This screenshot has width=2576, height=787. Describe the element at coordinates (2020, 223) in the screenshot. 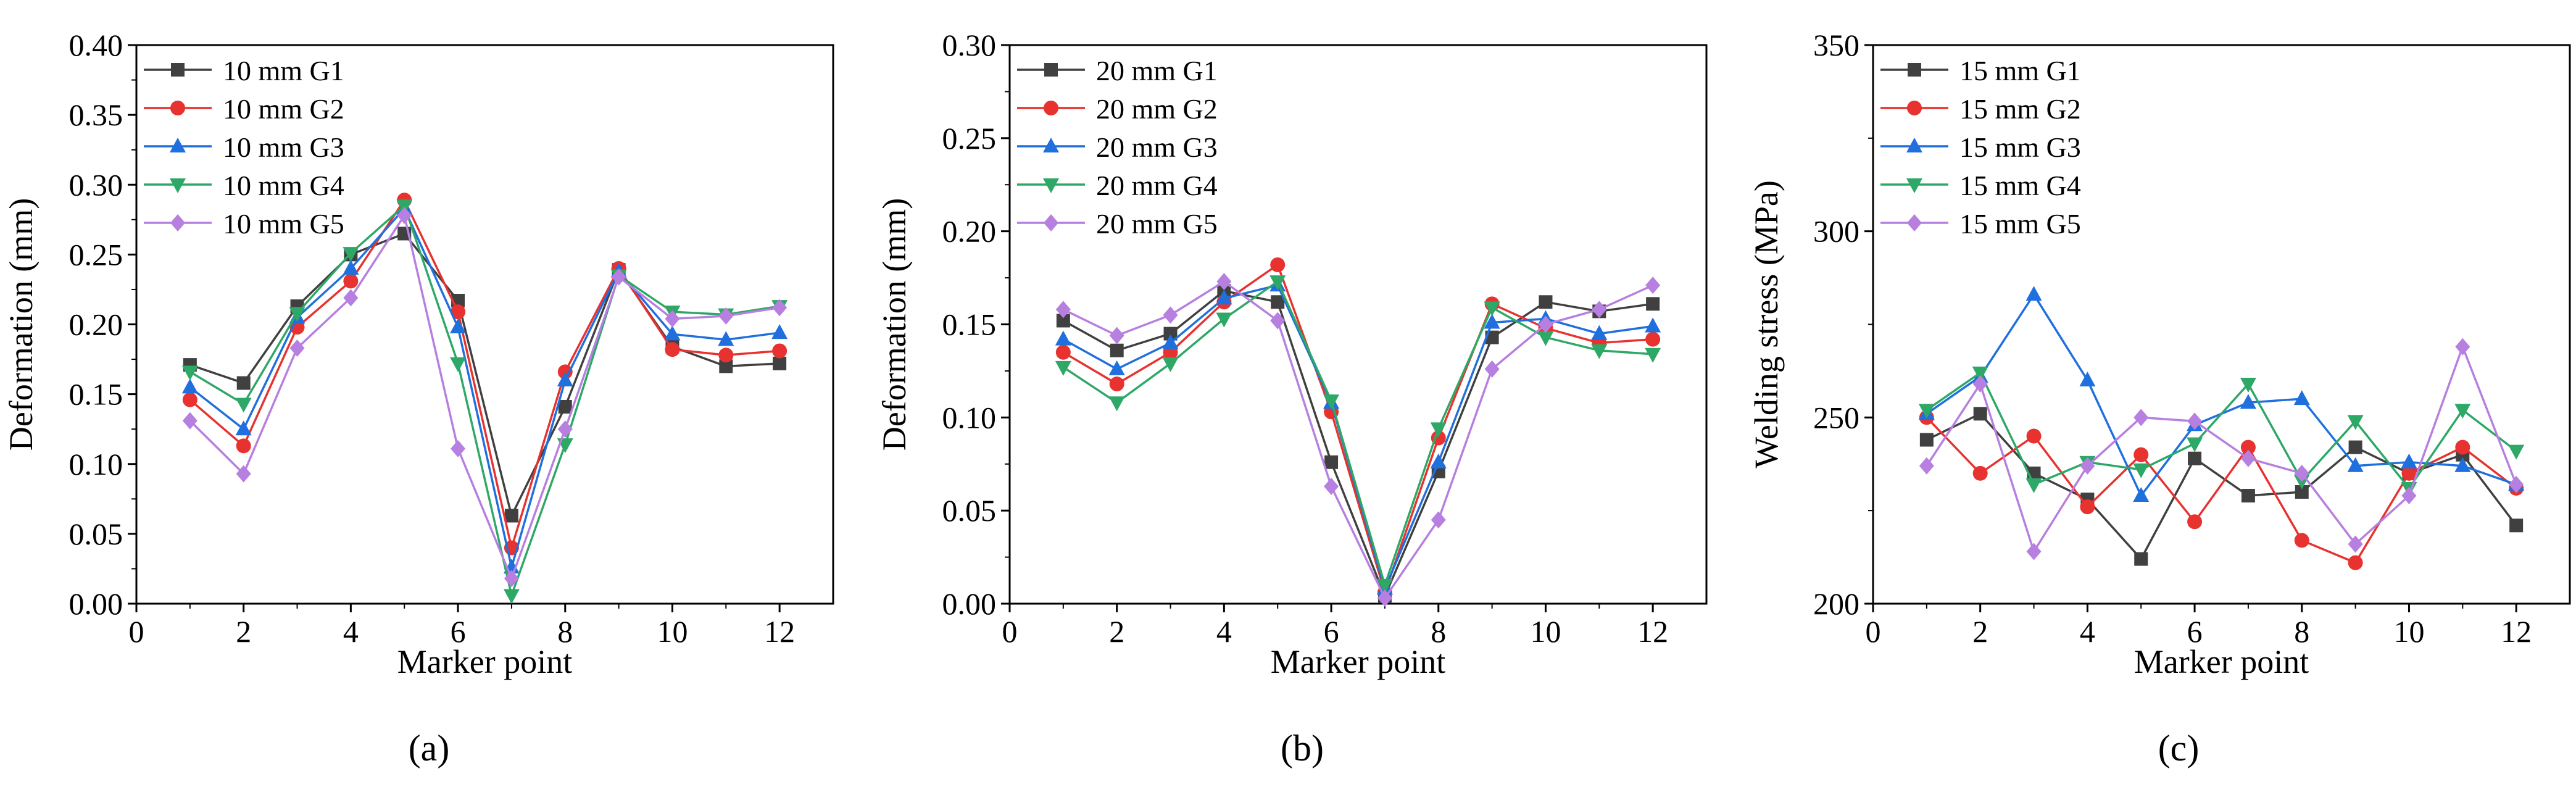

I see `legend-label: 15 mm G5` at that location.